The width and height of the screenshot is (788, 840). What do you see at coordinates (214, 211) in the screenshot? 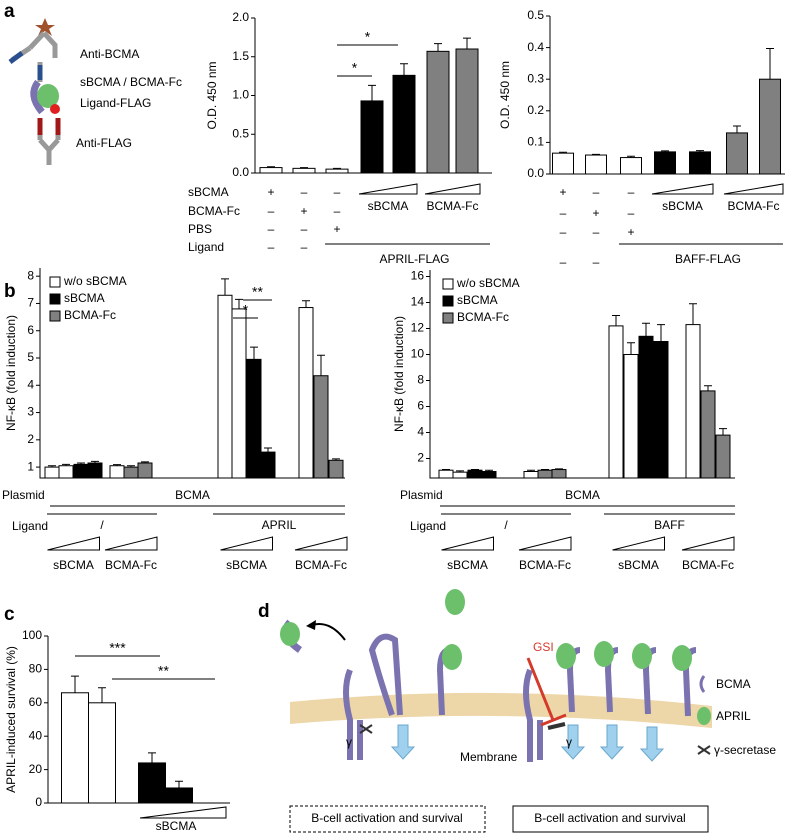
I see `condition-name: BCMA-Fc` at bounding box center [214, 211].